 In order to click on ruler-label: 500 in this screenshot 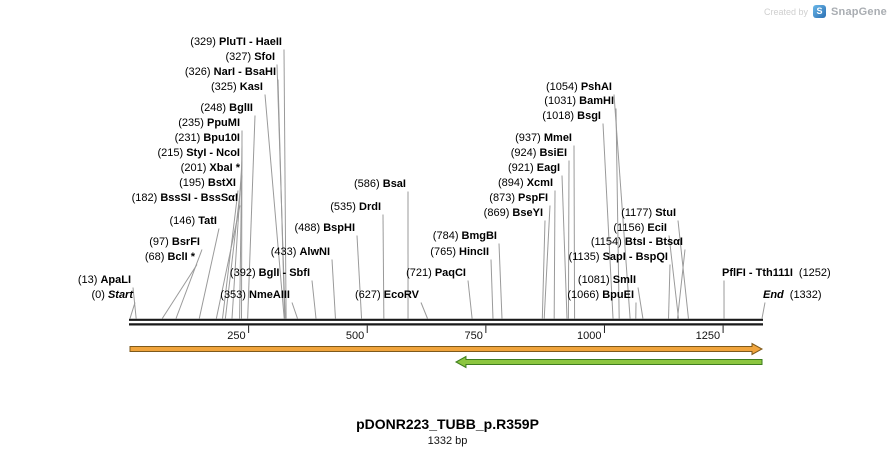, I will do `click(355, 336)`.